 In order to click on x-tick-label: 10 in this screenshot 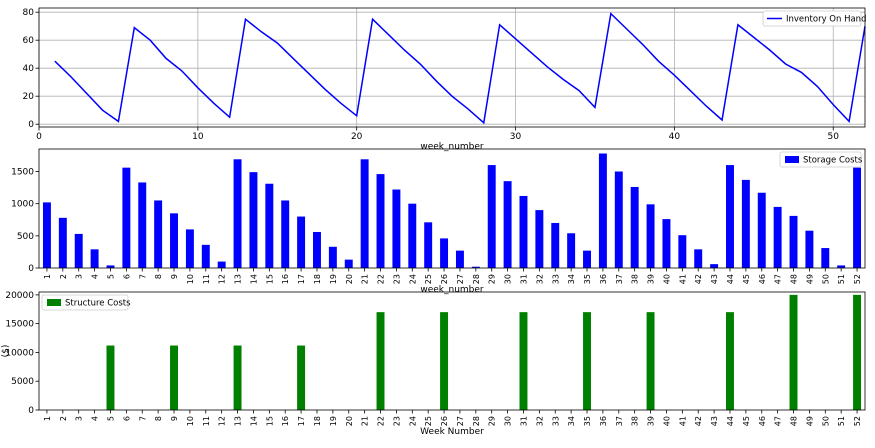, I will do `click(190, 421)`.